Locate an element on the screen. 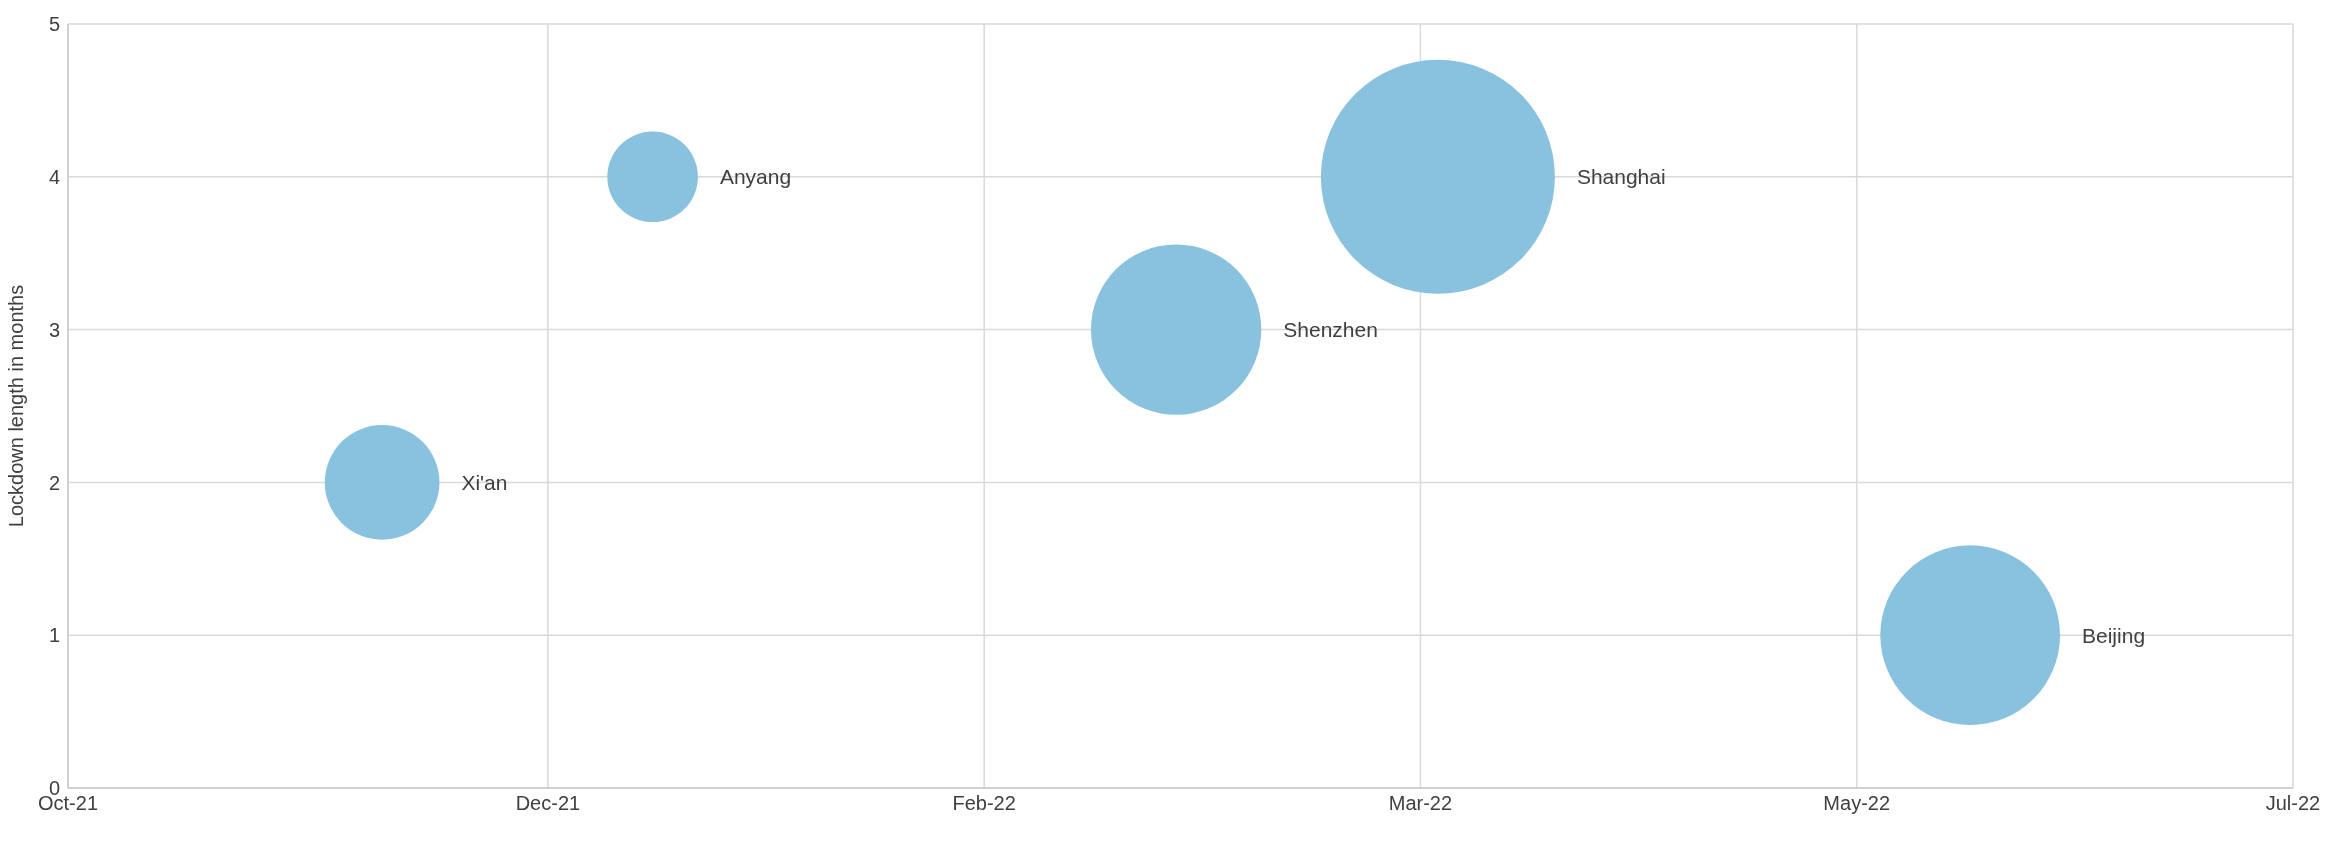 This screenshot has height=846, width=2351. x-tick-label: Dec-21 is located at coordinates (548, 803).